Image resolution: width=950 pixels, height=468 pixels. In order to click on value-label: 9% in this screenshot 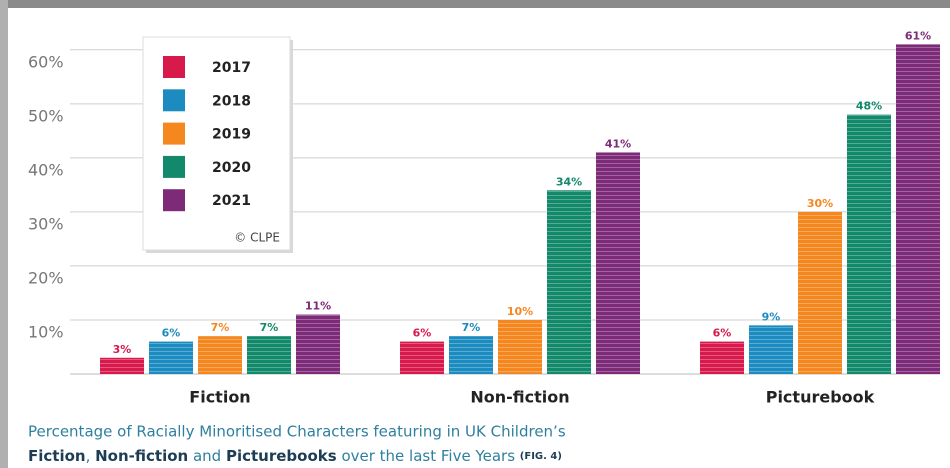, I will do `click(771, 316)`.